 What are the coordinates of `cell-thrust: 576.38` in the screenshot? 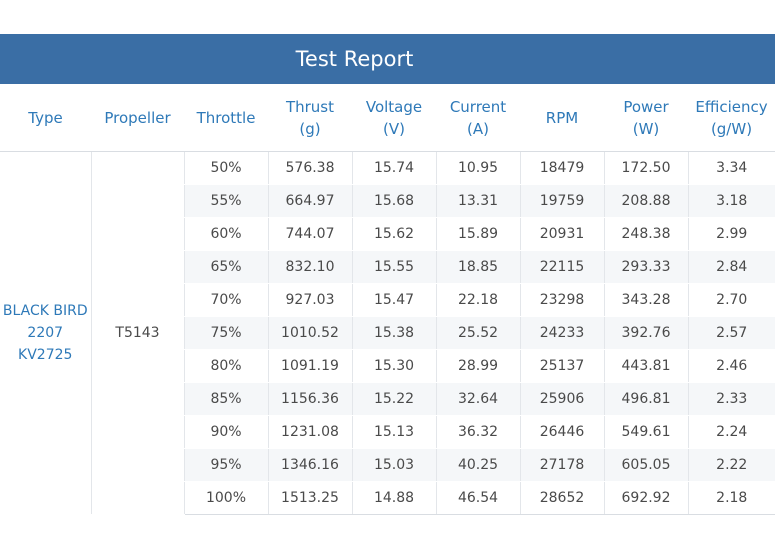 It's located at (309, 168).